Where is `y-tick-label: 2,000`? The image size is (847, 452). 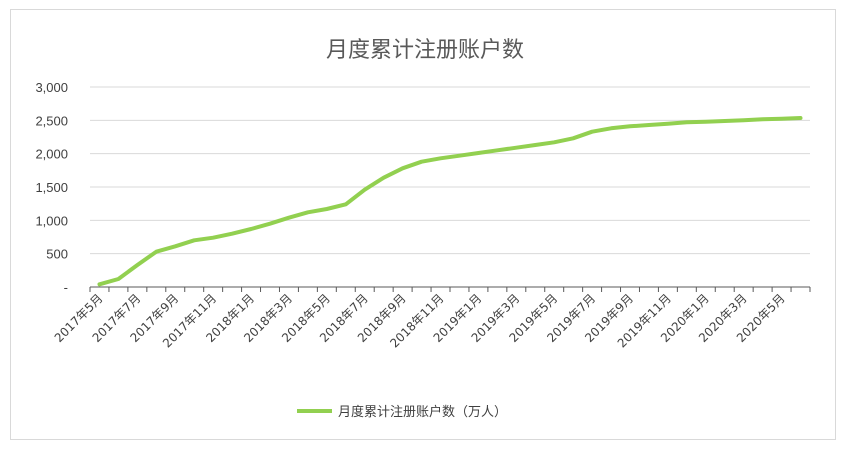 y-tick-label: 2,000 is located at coordinates (51, 154).